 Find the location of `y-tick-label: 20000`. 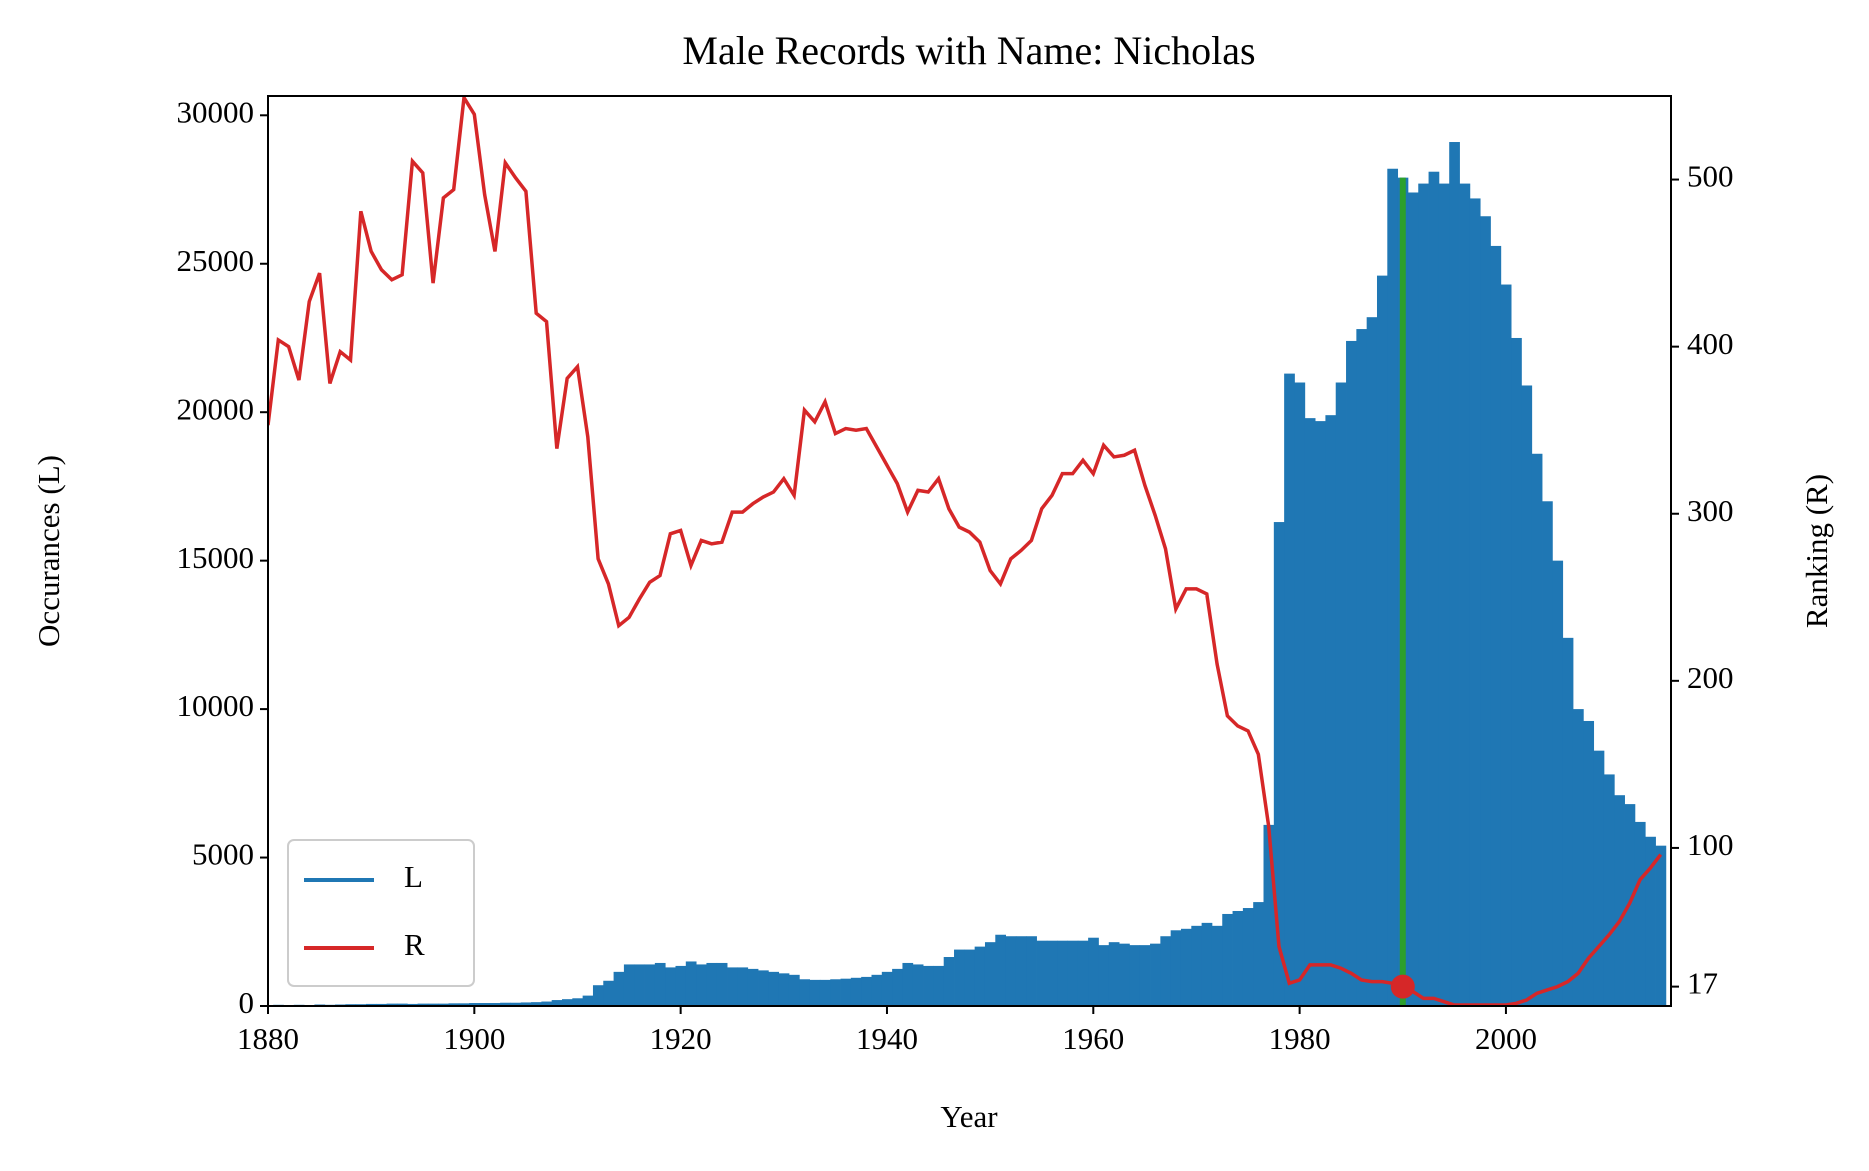

y-tick-label: 20000 is located at coordinates (216, 408).